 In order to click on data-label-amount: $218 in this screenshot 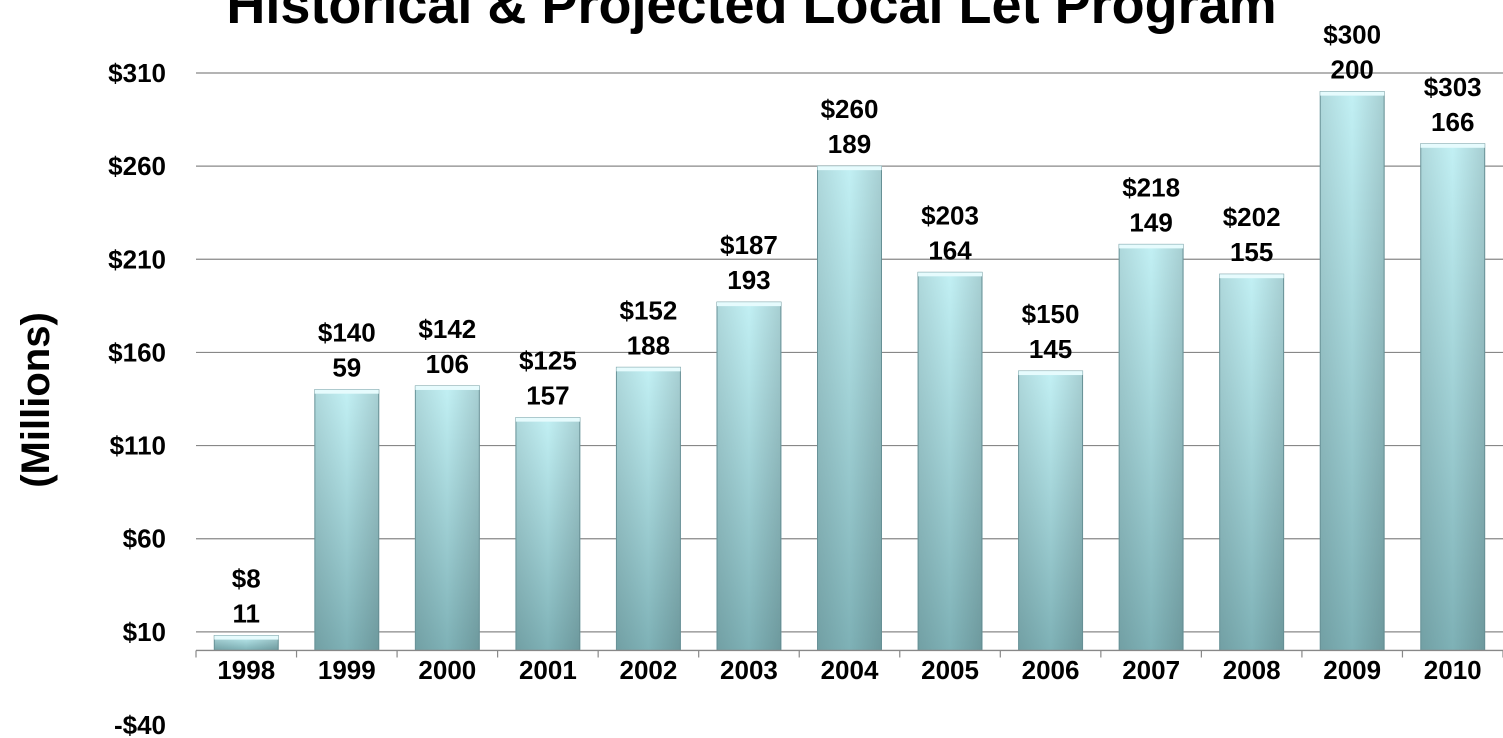, I will do `click(1151, 187)`.